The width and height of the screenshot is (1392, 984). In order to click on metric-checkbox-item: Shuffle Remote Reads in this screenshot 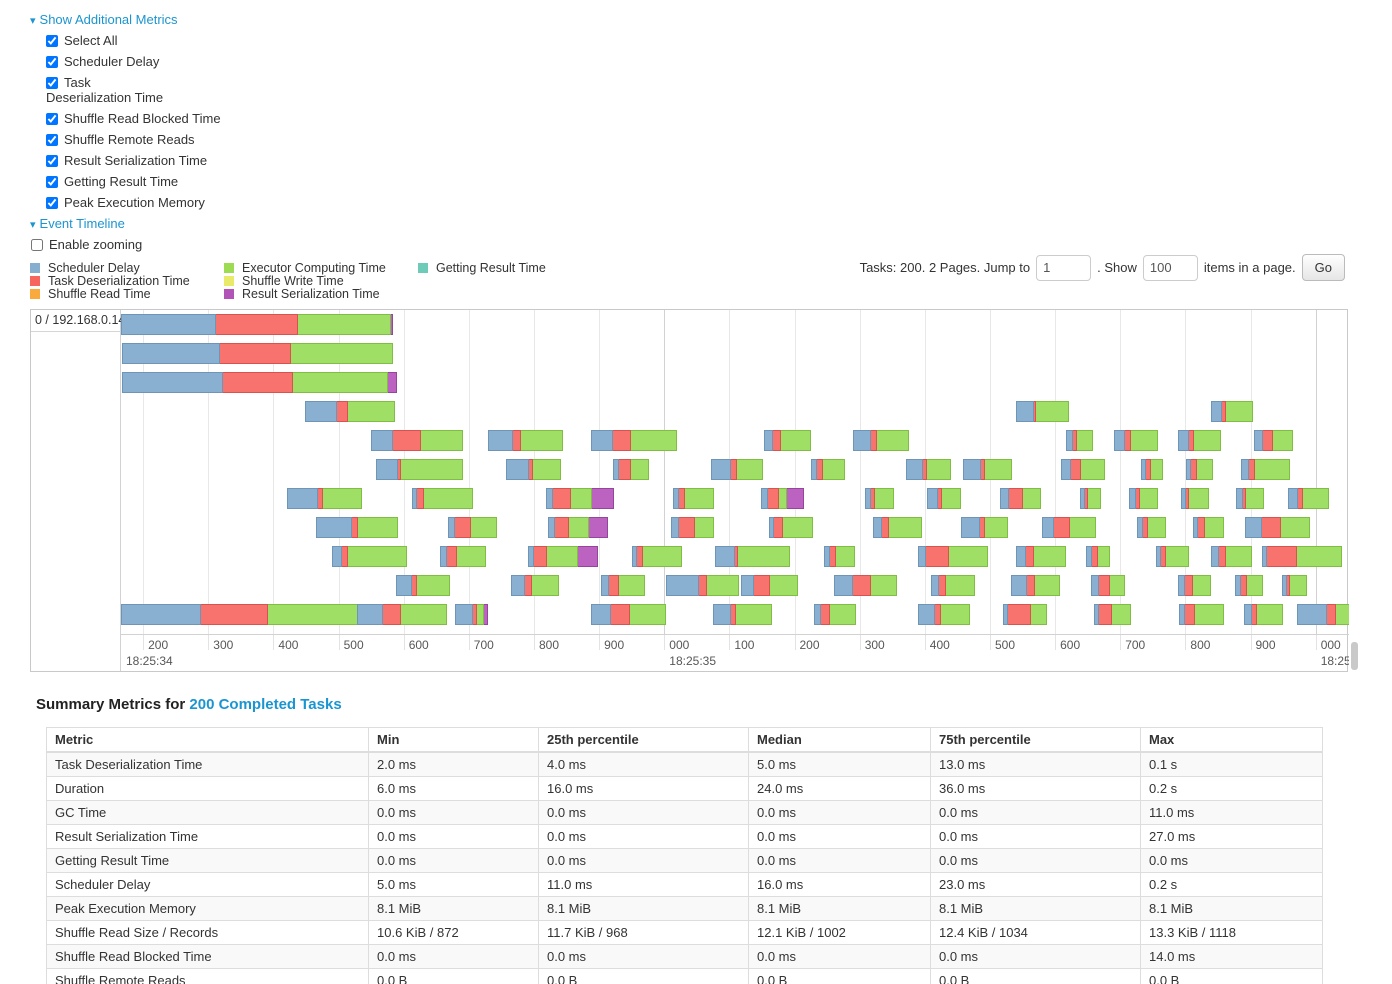, I will do `click(719, 139)`.